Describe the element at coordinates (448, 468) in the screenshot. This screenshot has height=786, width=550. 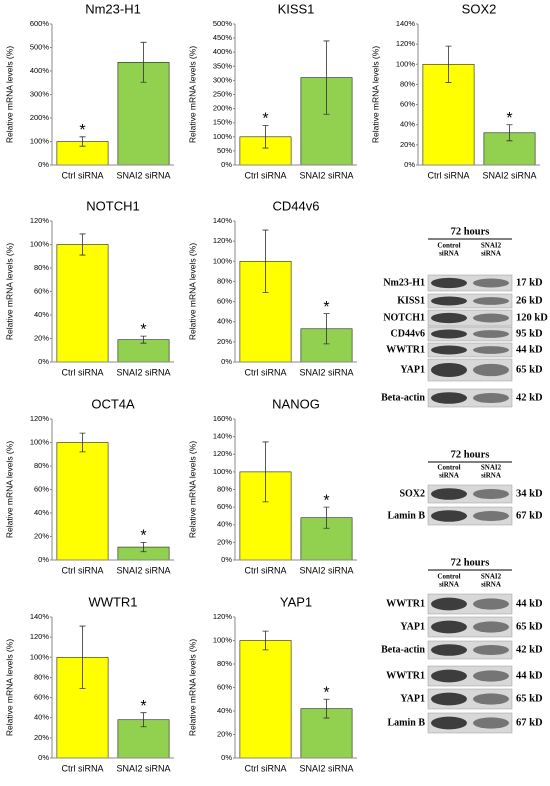
I see `blot-column-label: Control` at that location.